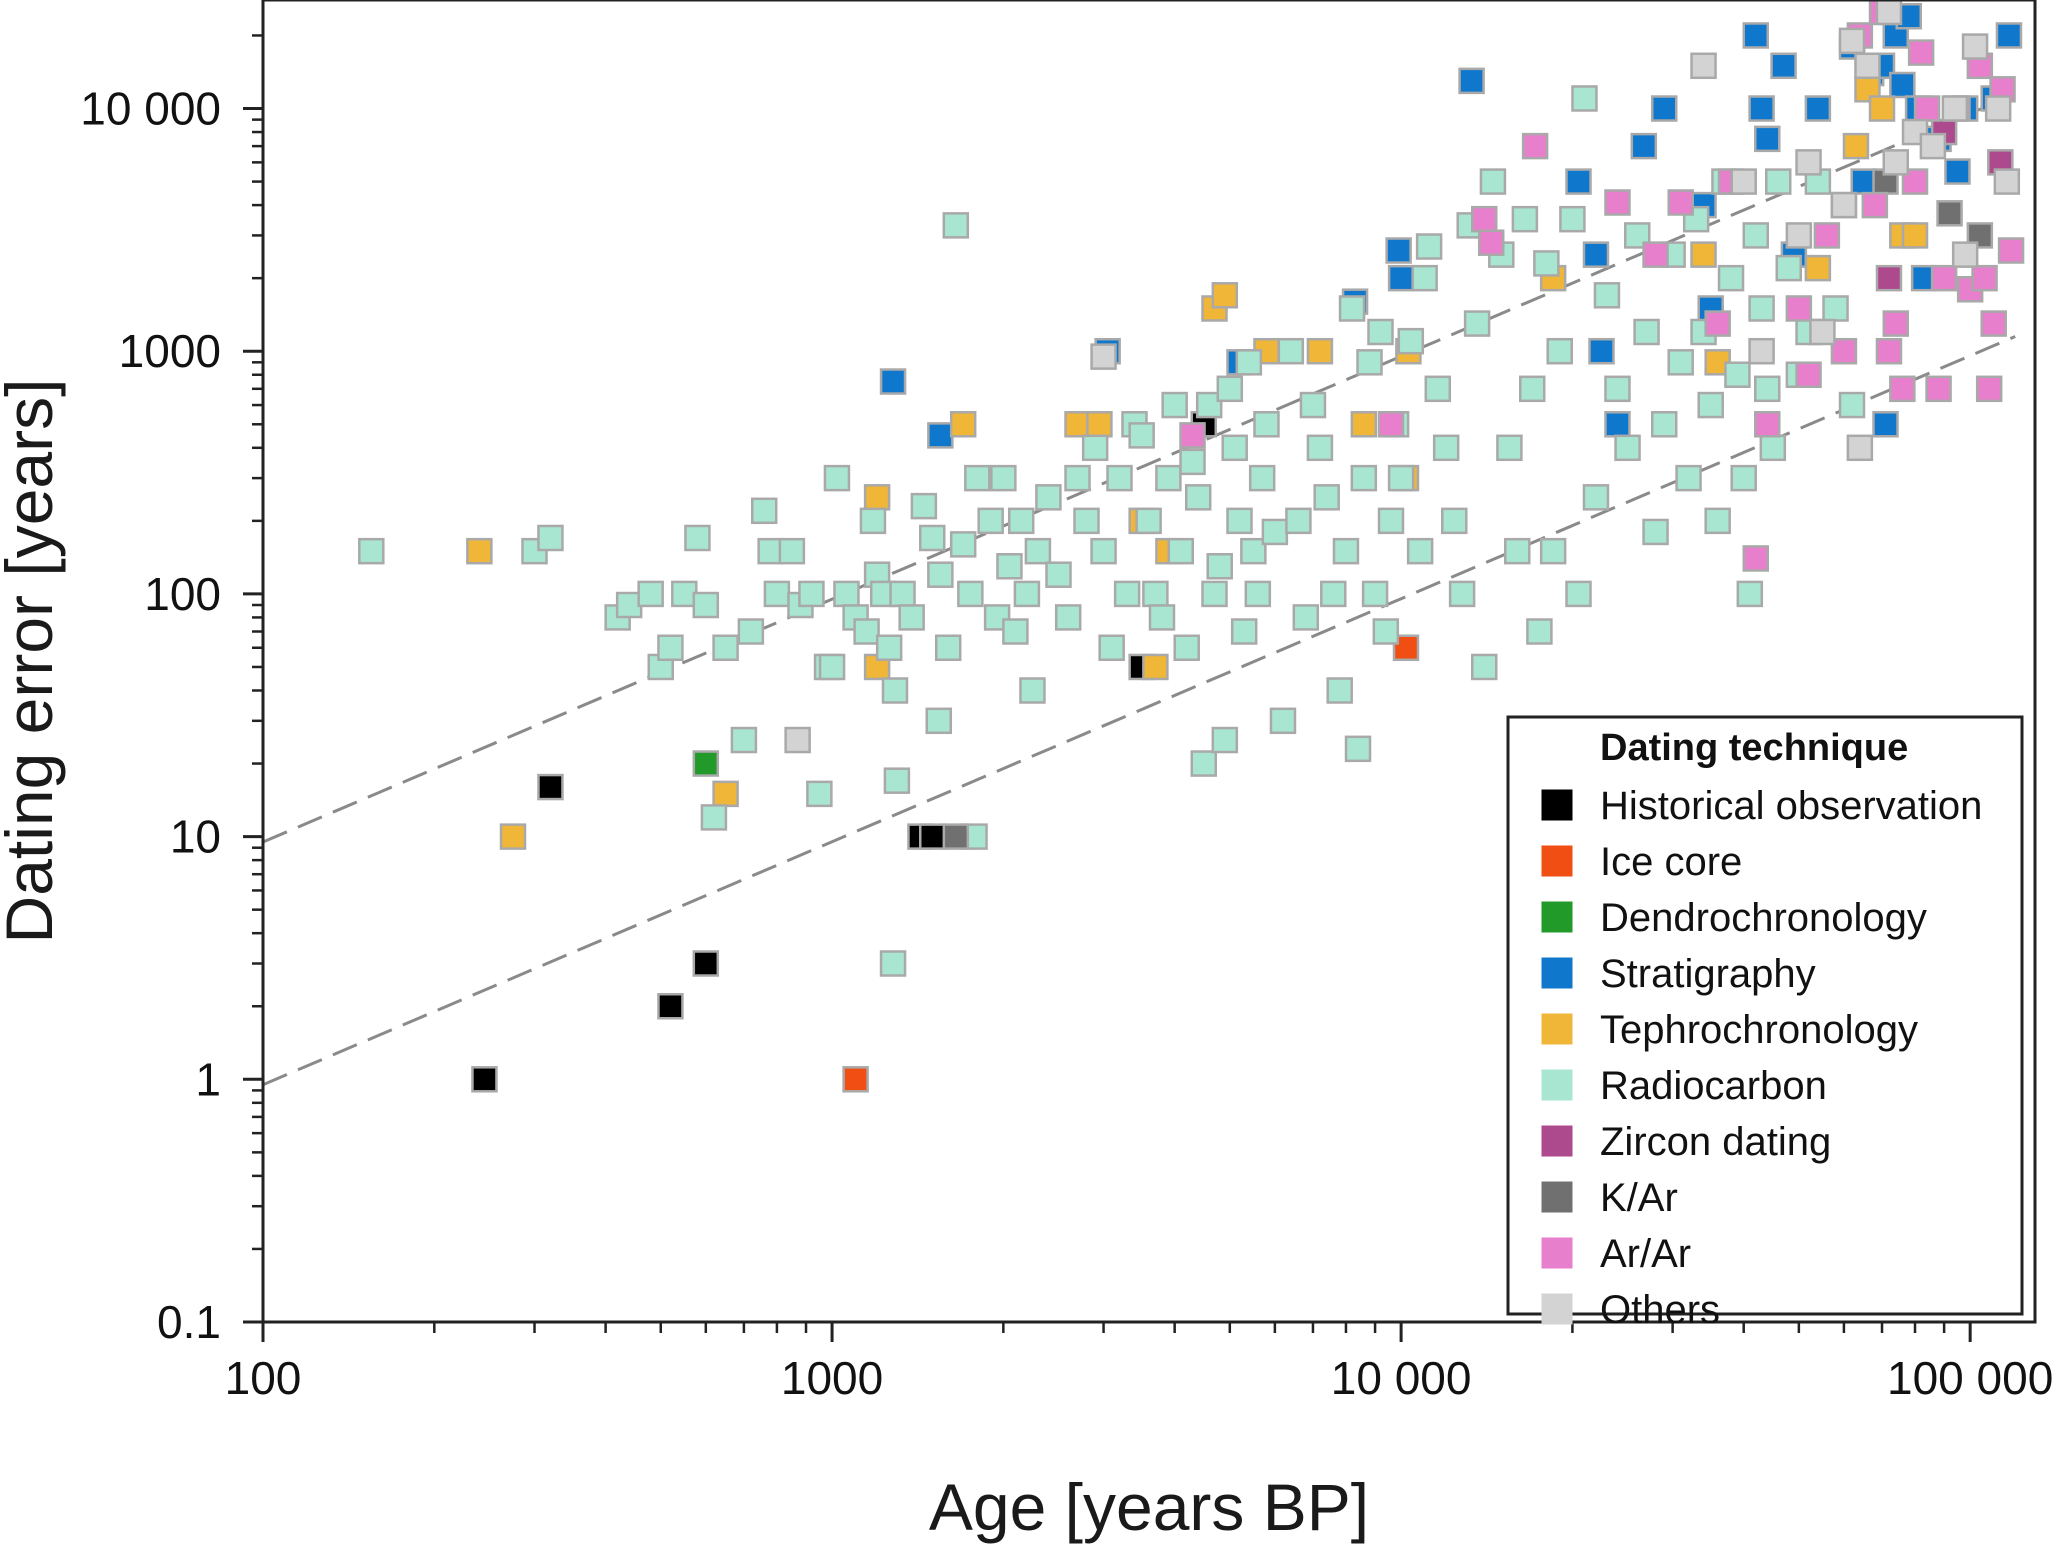 Image resolution: width=2067 pixels, height=1544 pixels. I want to click on legend-label: Historical observation, so click(1791, 806).